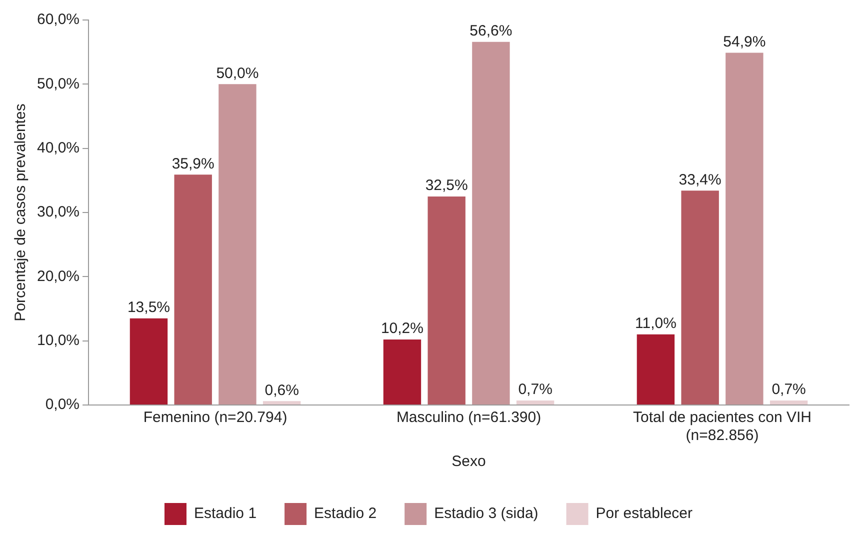 The height and width of the screenshot is (543, 861). I want to click on legend-label: Estadio 3 (sida), so click(486, 513).